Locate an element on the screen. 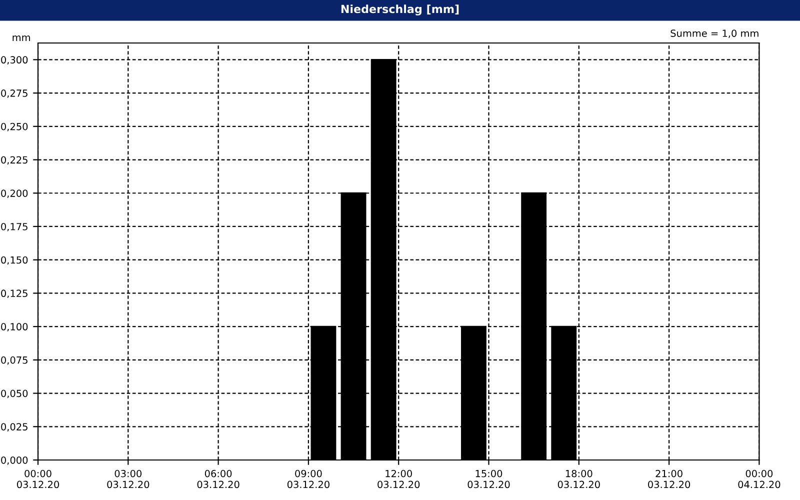 The image size is (800, 500). text: Summe = 1,0 mm is located at coordinates (714, 34).